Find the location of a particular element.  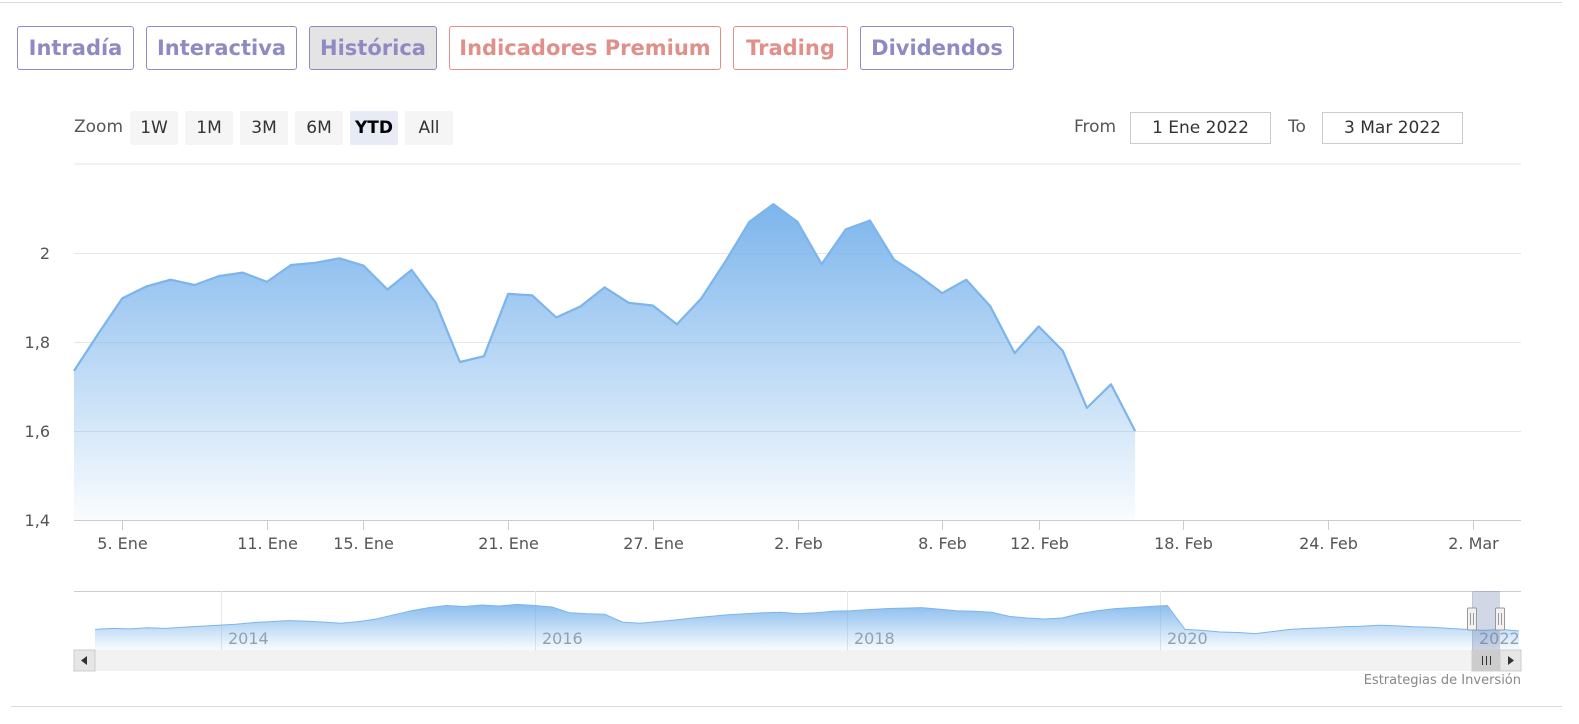

zoom-6m-button: 6M is located at coordinates (319, 128).